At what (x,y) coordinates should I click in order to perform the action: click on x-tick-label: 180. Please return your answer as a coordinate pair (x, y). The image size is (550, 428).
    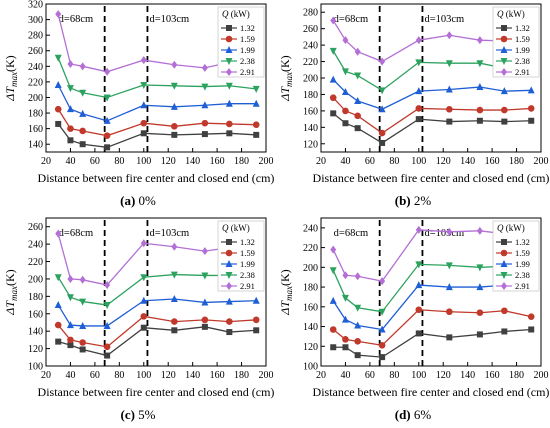
    Looking at the image, I should click on (241, 375).